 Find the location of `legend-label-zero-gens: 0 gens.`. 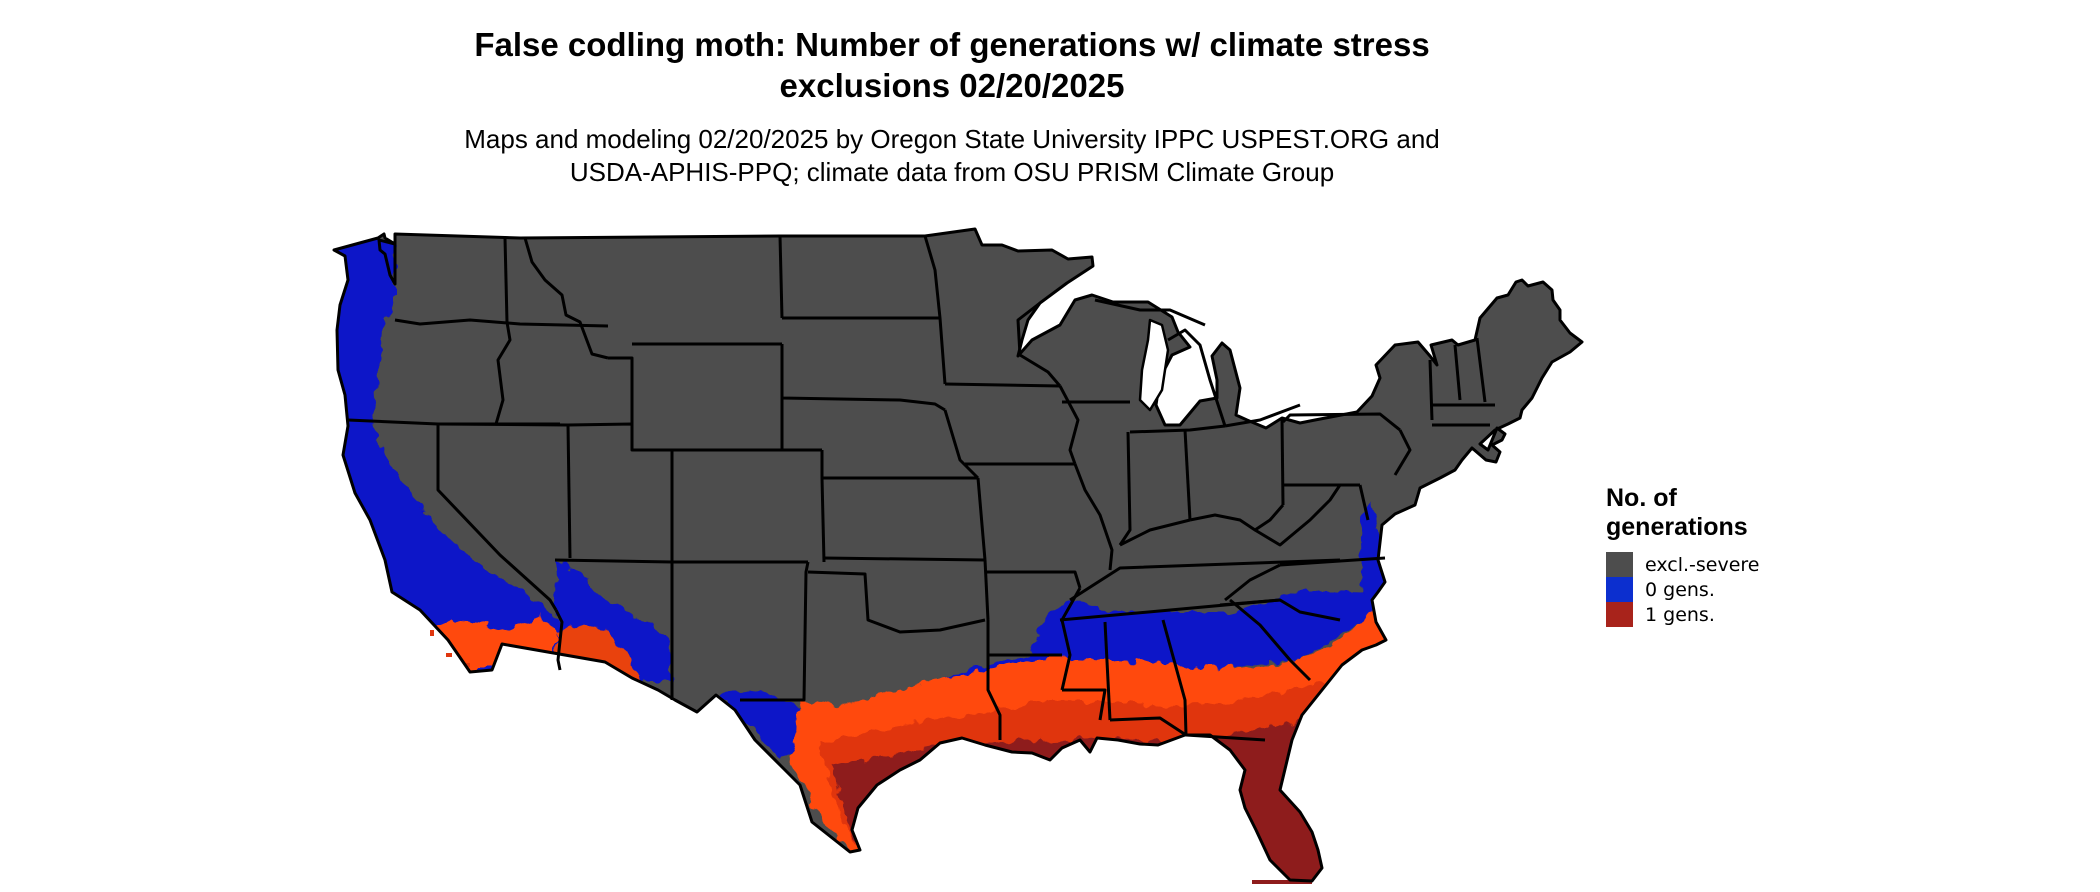

legend-label-zero-gens: 0 gens. is located at coordinates (1680, 589).